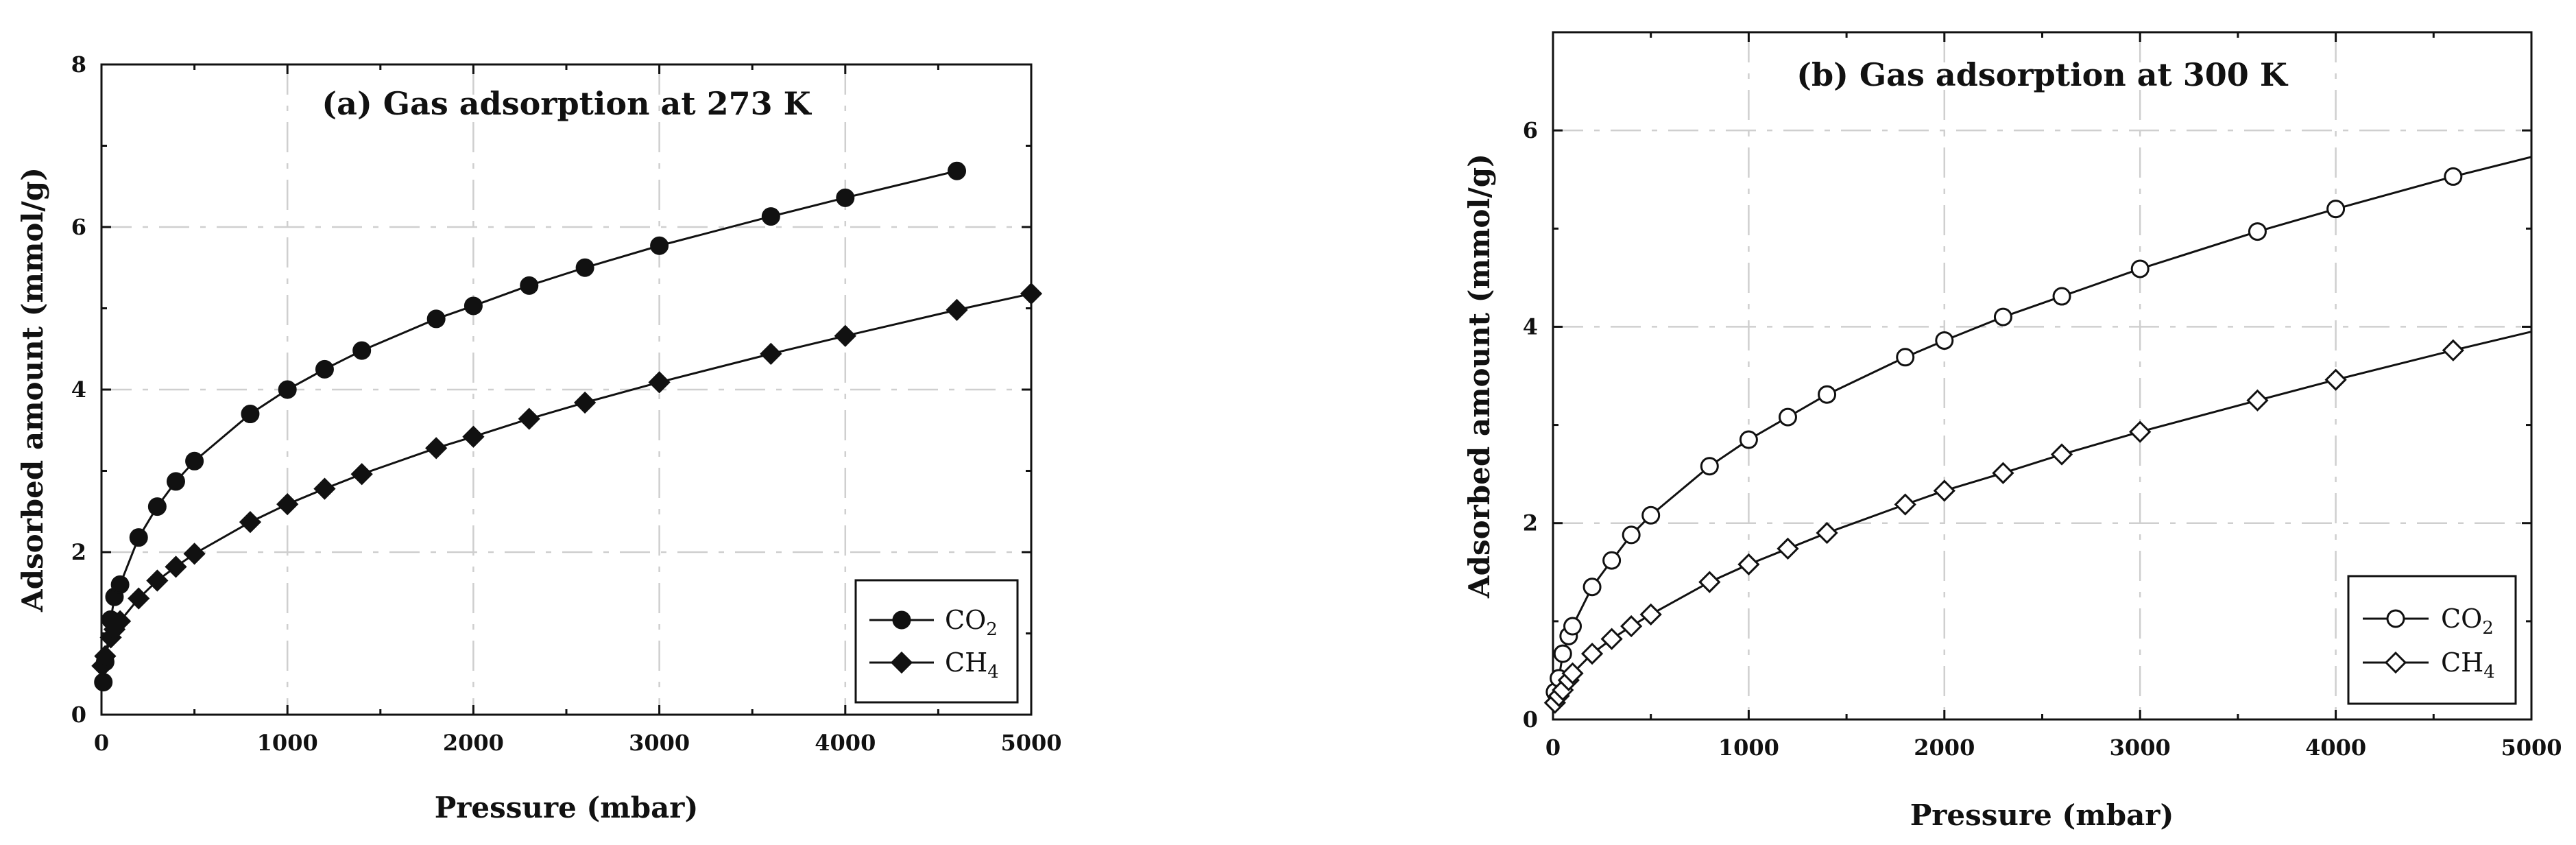  I want to click on chart-b-y-tick-label: 4, so click(1531, 326).